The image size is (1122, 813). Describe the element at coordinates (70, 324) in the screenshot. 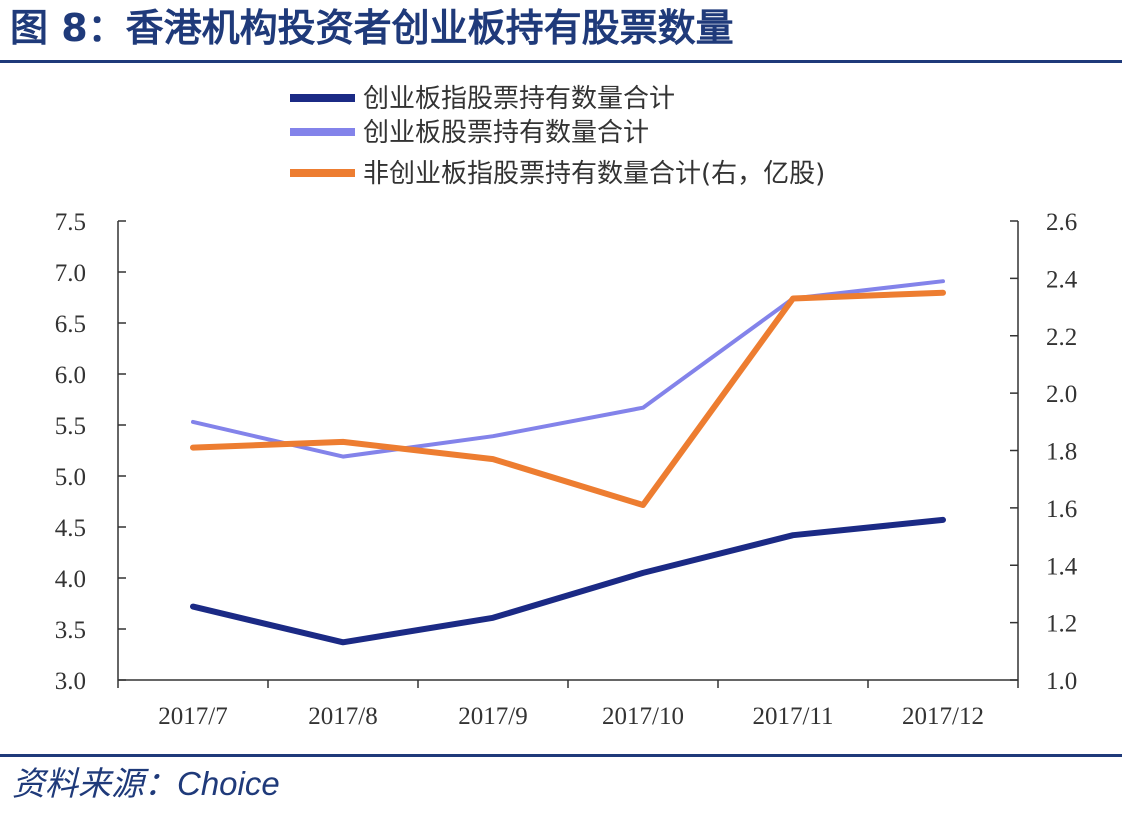

I see `left-tick-label: 6.5` at that location.